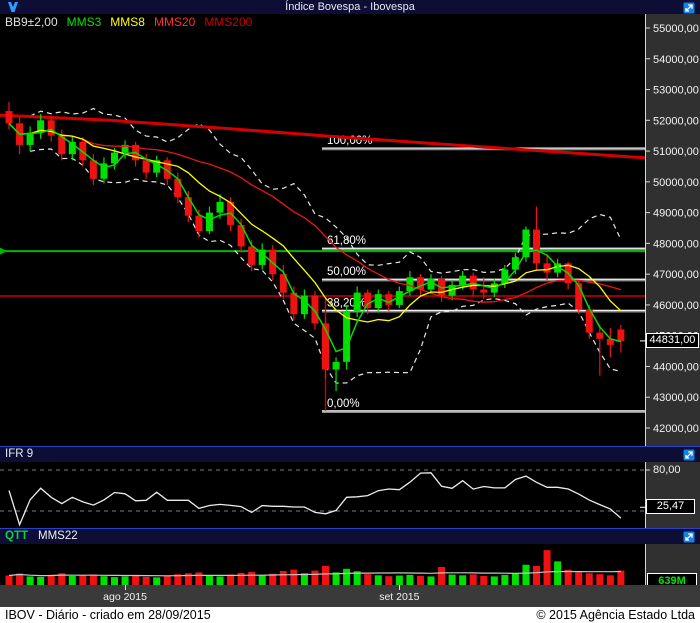  Describe the element at coordinates (676, 306) in the screenshot. I see `price-tick-label: 46000,00` at that location.